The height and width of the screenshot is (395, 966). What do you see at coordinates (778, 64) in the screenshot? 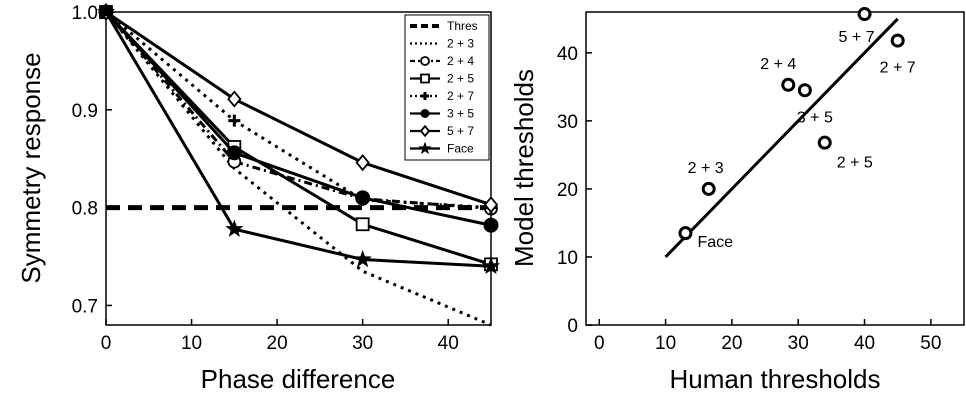
I see `point-label: 2 + 4` at bounding box center [778, 64].